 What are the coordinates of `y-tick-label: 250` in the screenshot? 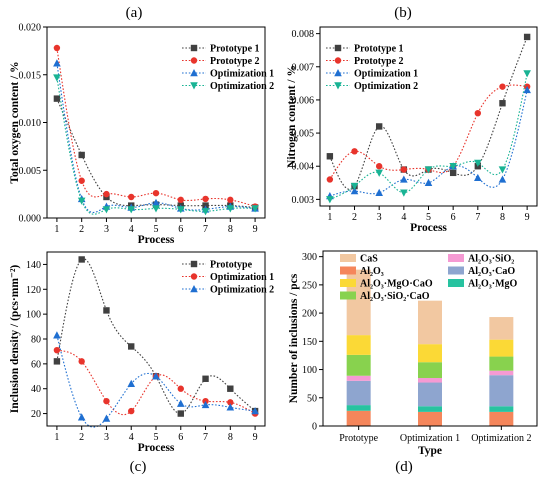 It's located at (309, 285).